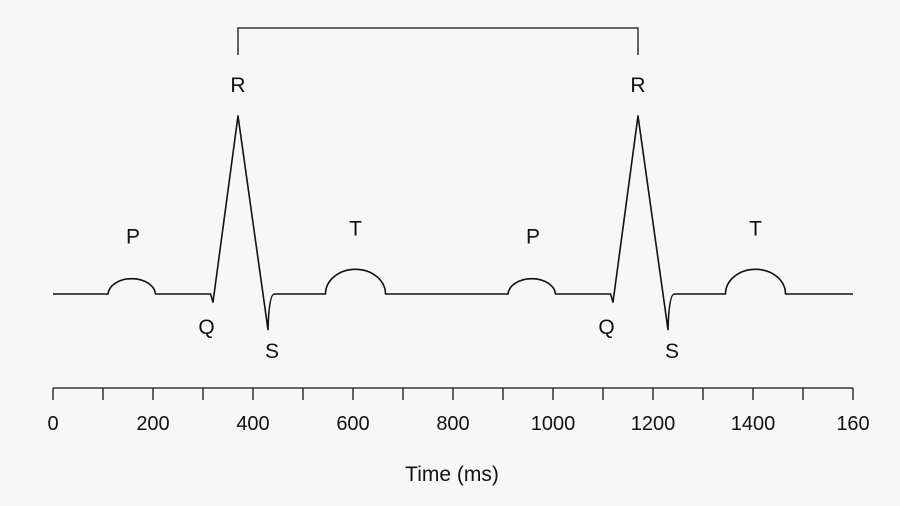 The image size is (900, 506). What do you see at coordinates (458, 411) in the screenshot?
I see `x-axis: 0 200 400 600 800 1000 1200 1400 160` at bounding box center [458, 411].